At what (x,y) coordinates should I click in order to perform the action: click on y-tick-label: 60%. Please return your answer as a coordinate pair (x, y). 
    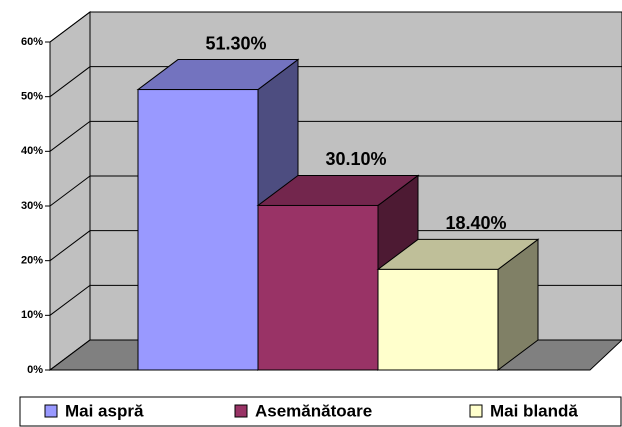
    Looking at the image, I should click on (32, 42).